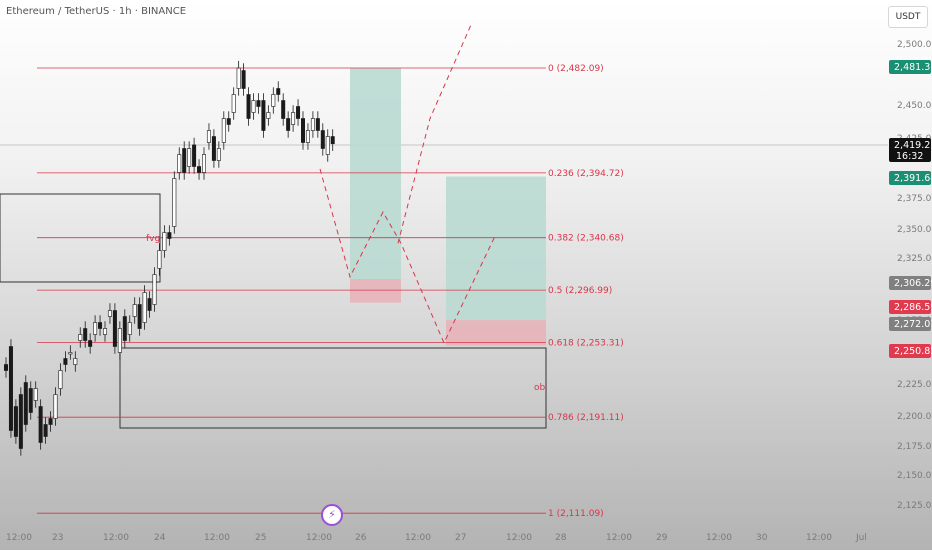 Image resolution: width=932 pixels, height=550 pixels. What do you see at coordinates (576, 514) in the screenshot?
I see `fib-label: 1 (2,111.09)` at bounding box center [576, 514].